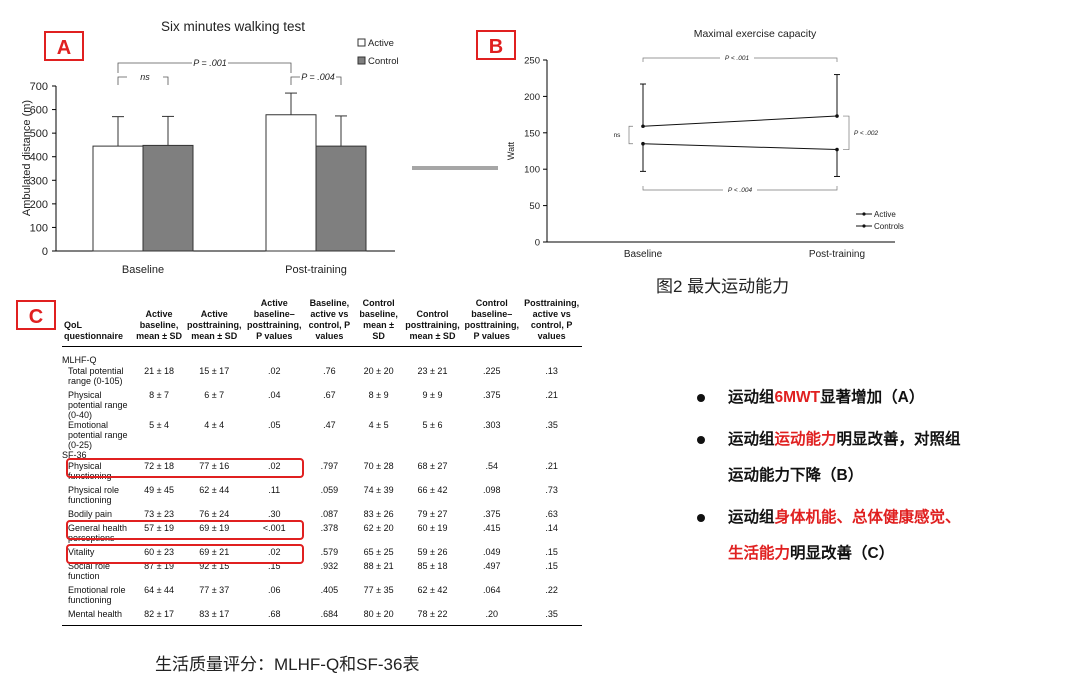 This screenshot has width=1080, height=675. I want to click on chart-a-legend-swatch, so click(361, 60).